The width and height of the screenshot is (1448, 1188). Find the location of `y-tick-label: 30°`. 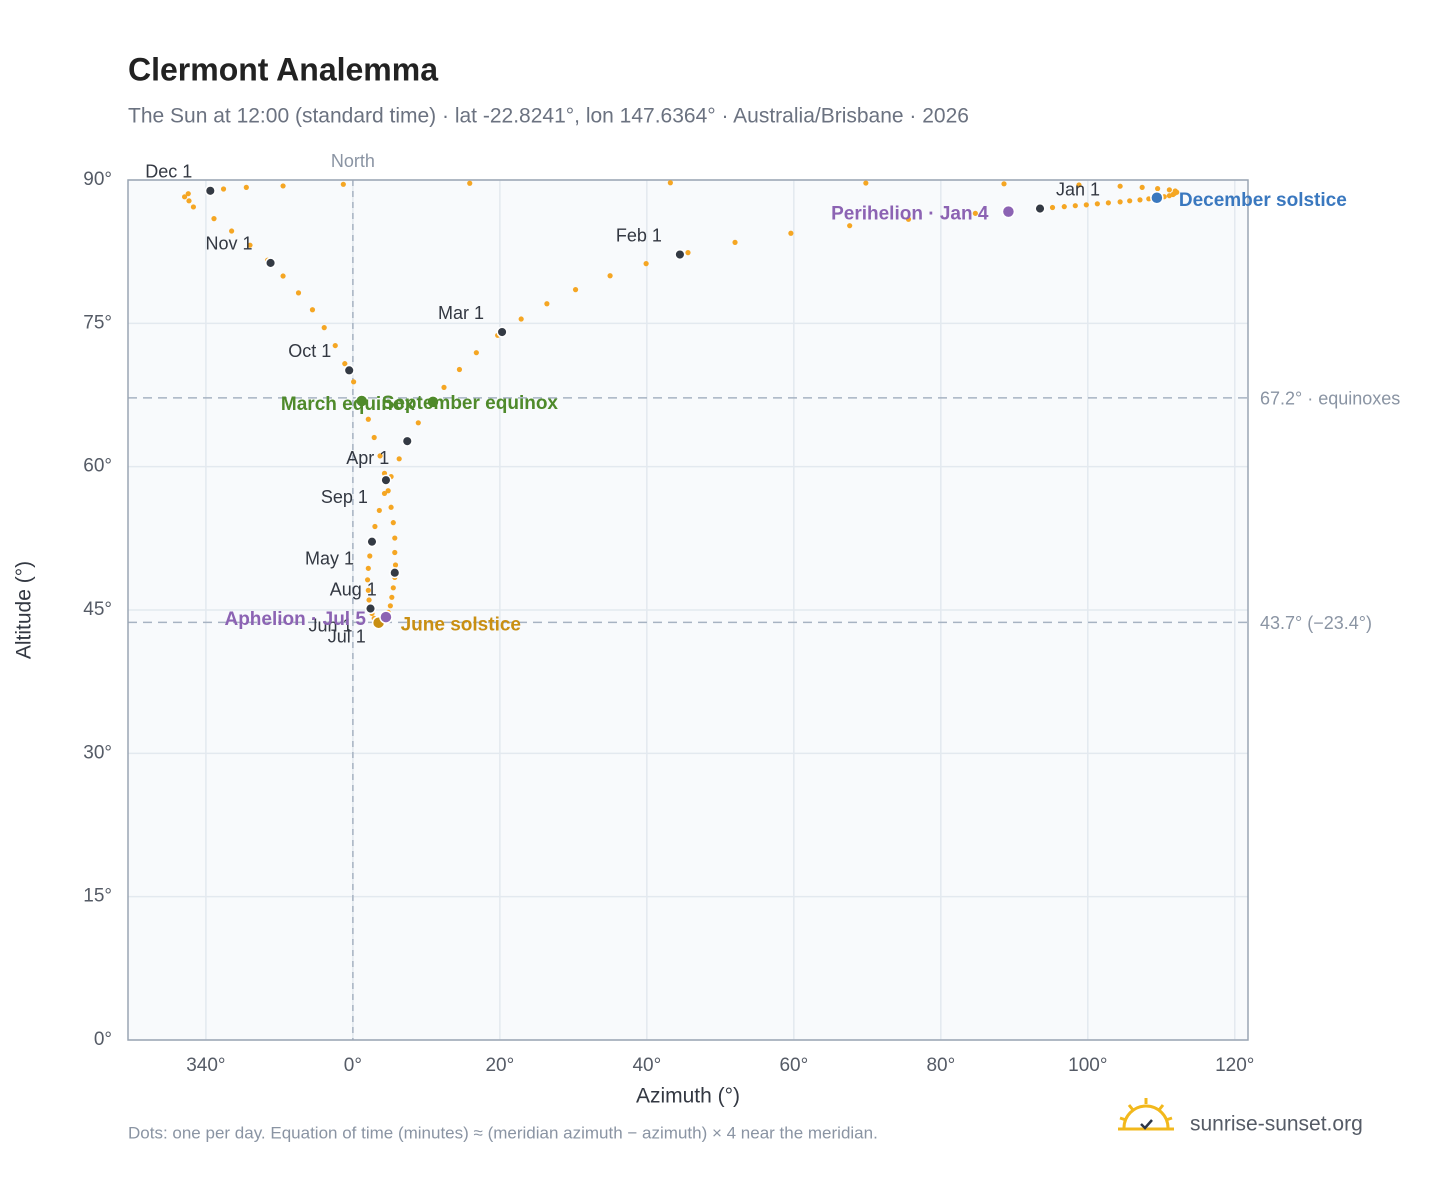

y-tick-label: 30° is located at coordinates (97, 752).